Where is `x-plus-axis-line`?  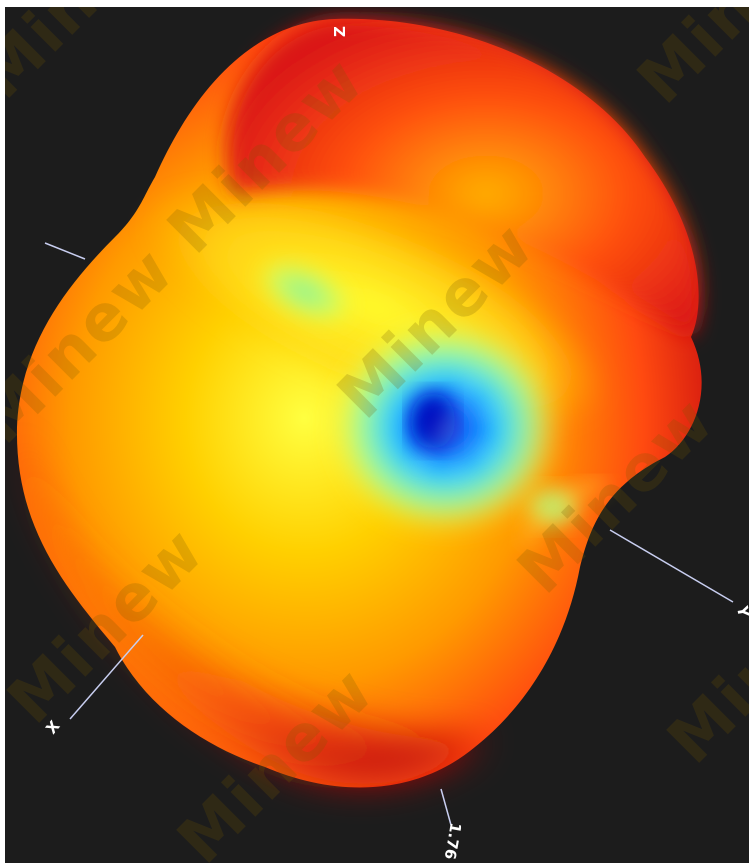 x-plus-axis-line is located at coordinates (106, 677).